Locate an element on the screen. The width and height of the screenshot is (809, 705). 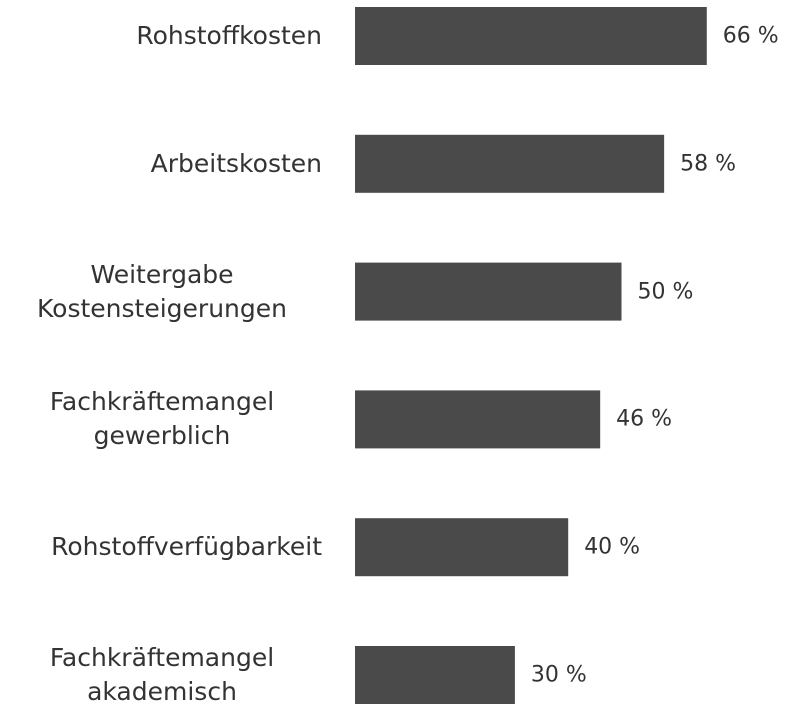
category-label: Rohstoffkosten is located at coordinates (162, 36).